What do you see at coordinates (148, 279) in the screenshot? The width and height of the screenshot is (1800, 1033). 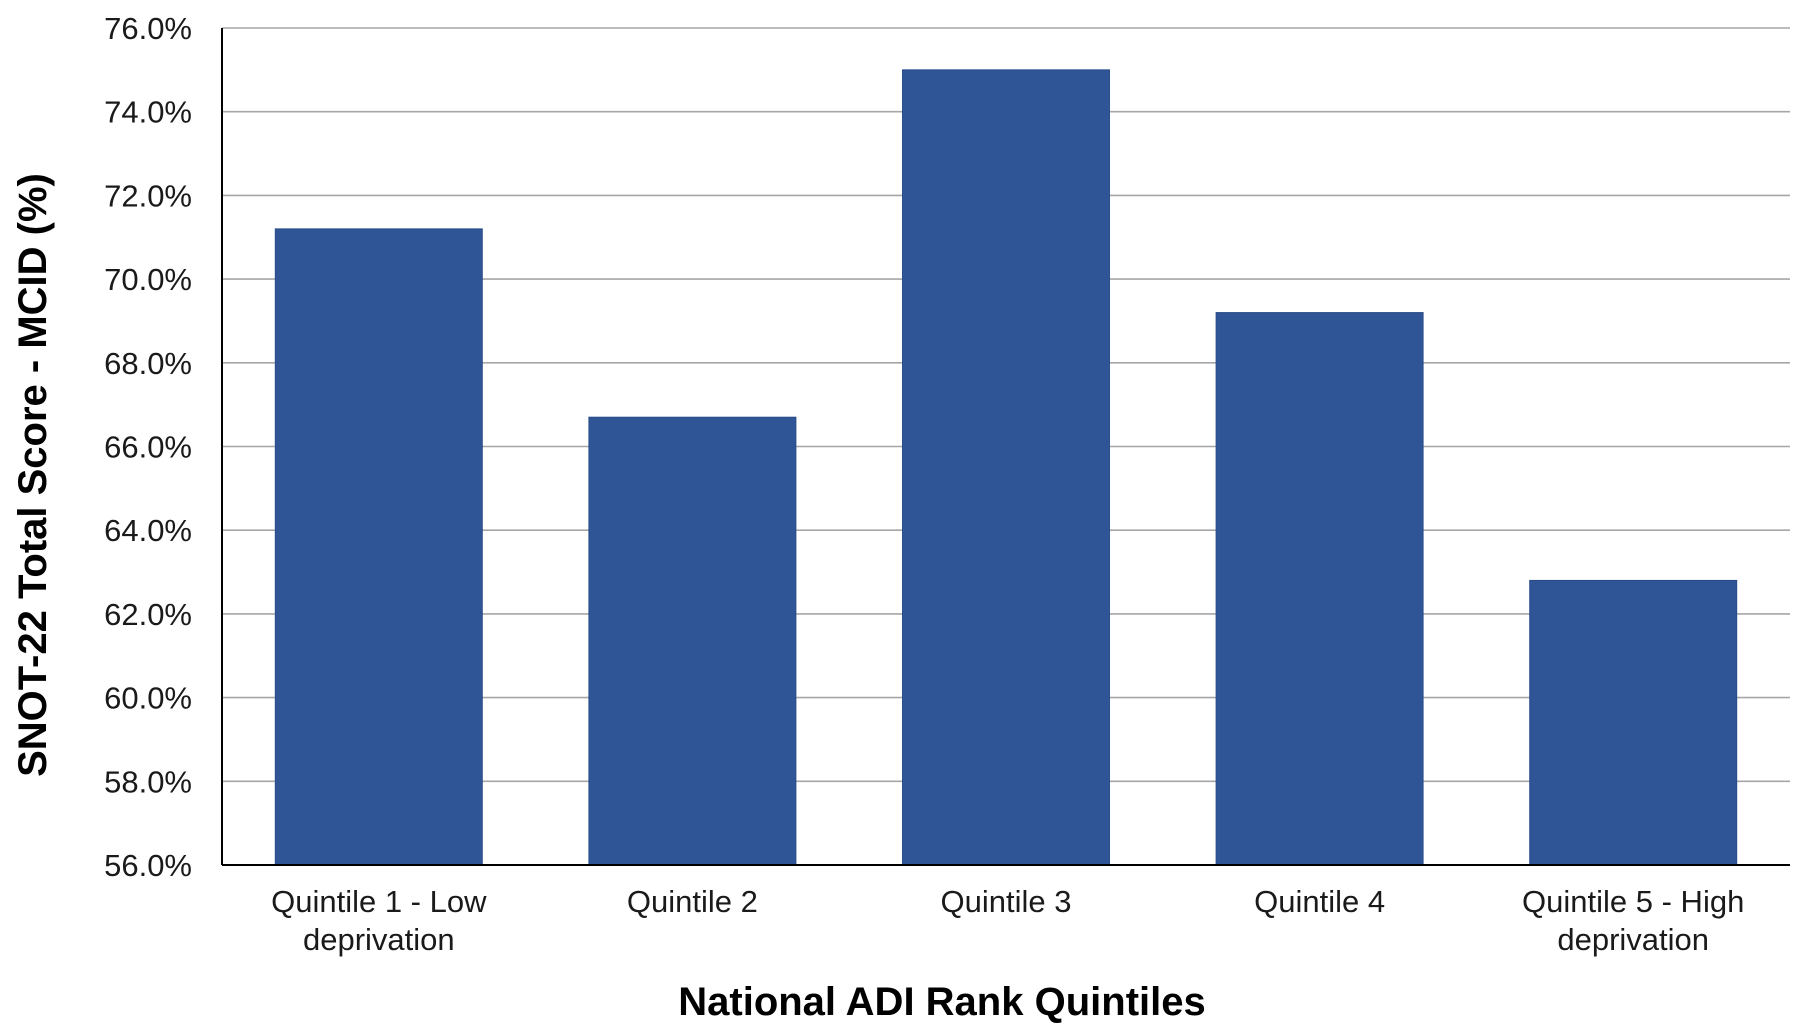 I see `y-tick-label: 70.0%` at bounding box center [148, 279].